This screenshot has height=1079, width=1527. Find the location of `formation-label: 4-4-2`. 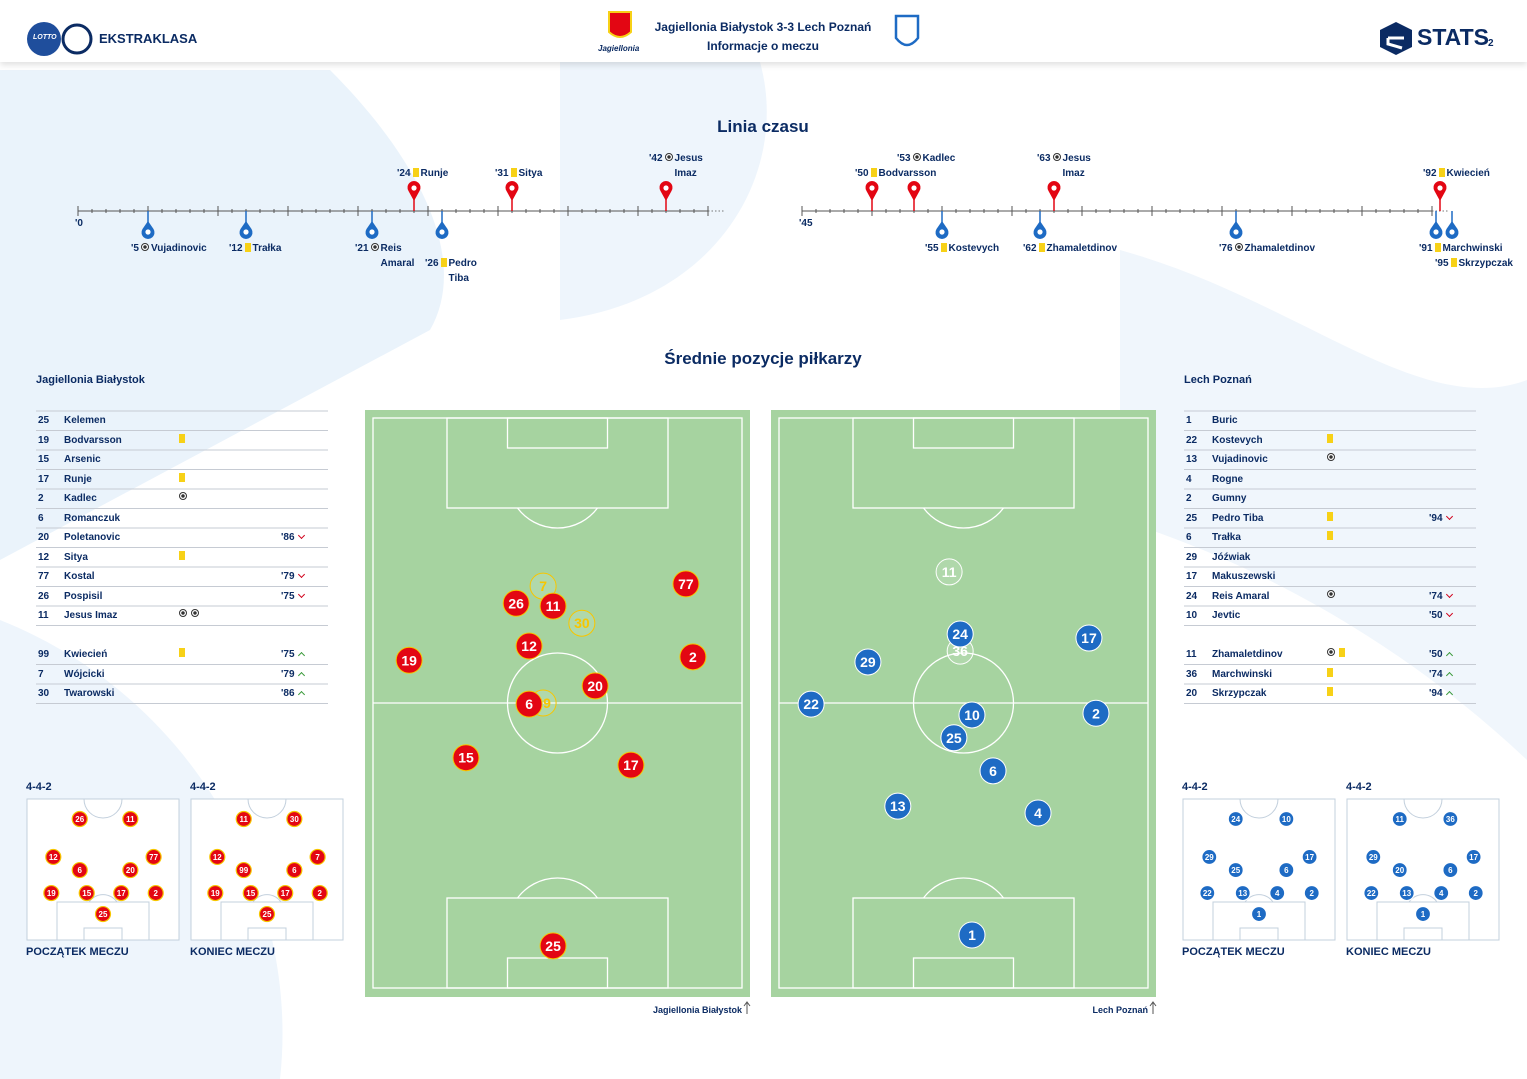

formation-label: 4-4-2 is located at coordinates (1195, 787).